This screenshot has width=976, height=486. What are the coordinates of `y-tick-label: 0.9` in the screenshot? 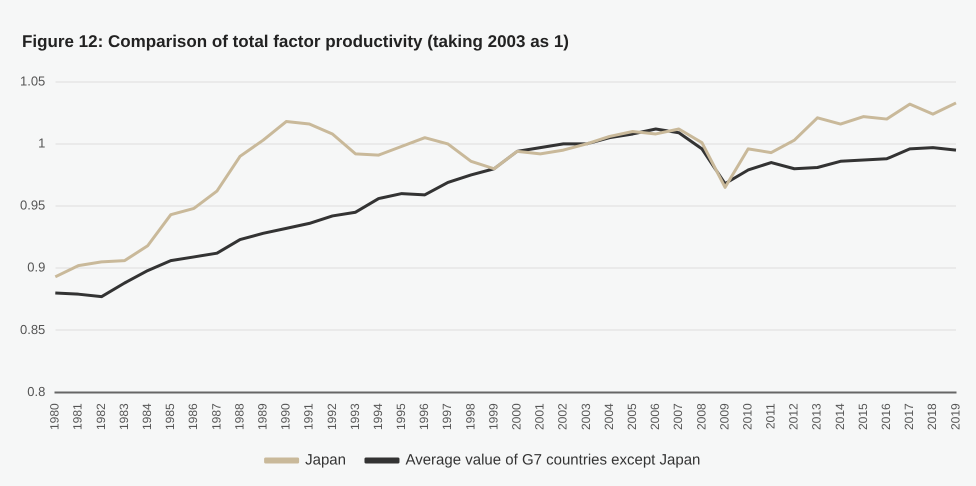 It's located at (36, 267).